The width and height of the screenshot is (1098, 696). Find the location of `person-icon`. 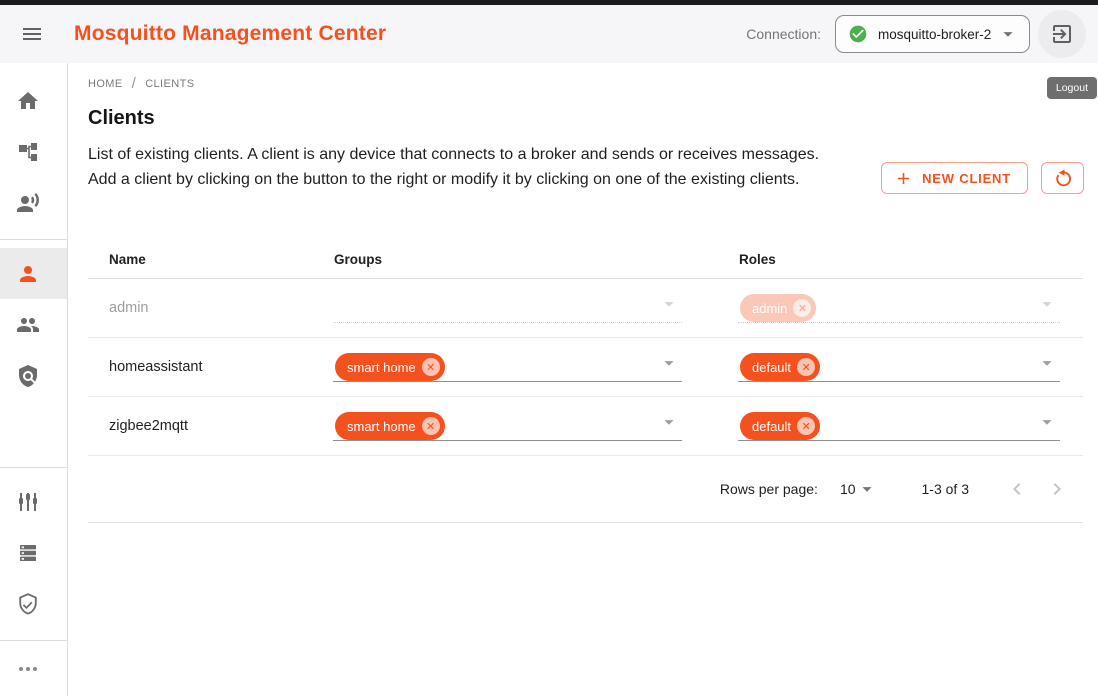

person-icon is located at coordinates (28, 273).